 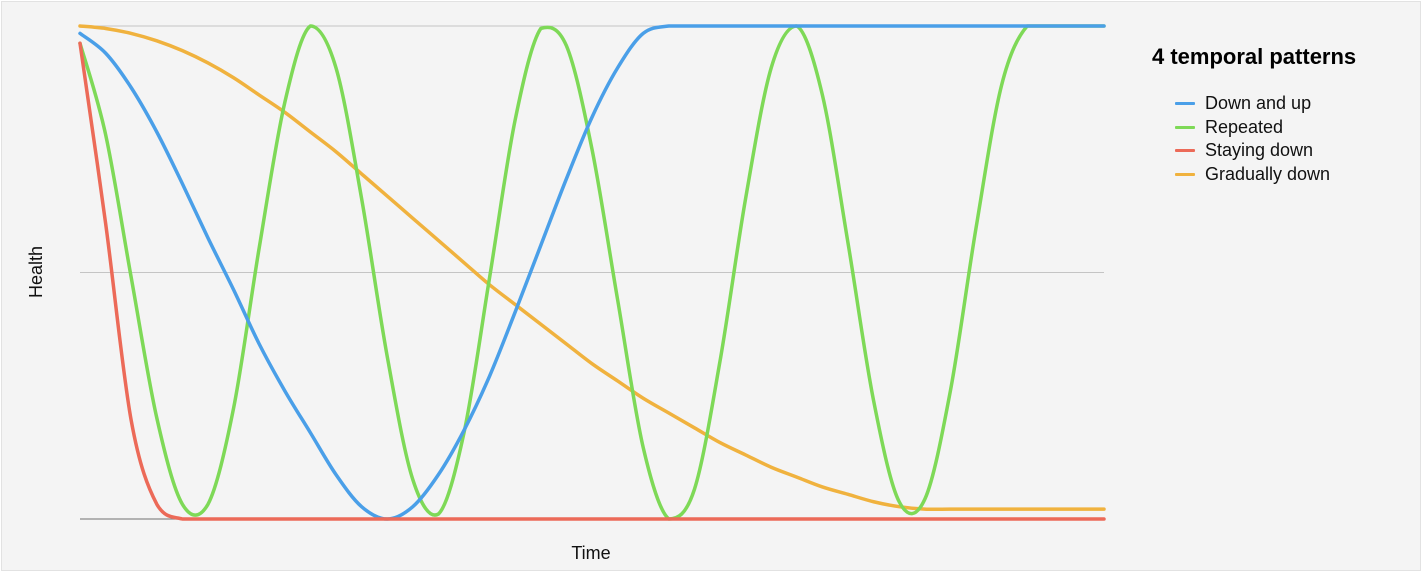 I want to click on chart-title: 4 temporal patterns, so click(x=1254, y=56).